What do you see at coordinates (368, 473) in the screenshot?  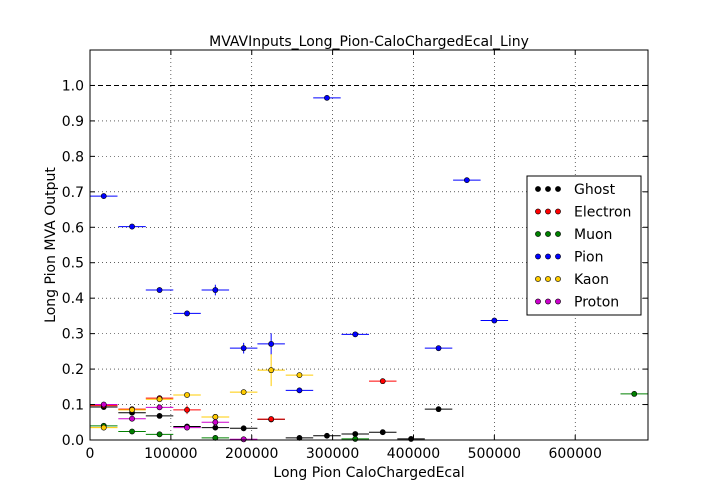 I see `x-axis-label: Long Pion CaloChargedEcal` at bounding box center [368, 473].